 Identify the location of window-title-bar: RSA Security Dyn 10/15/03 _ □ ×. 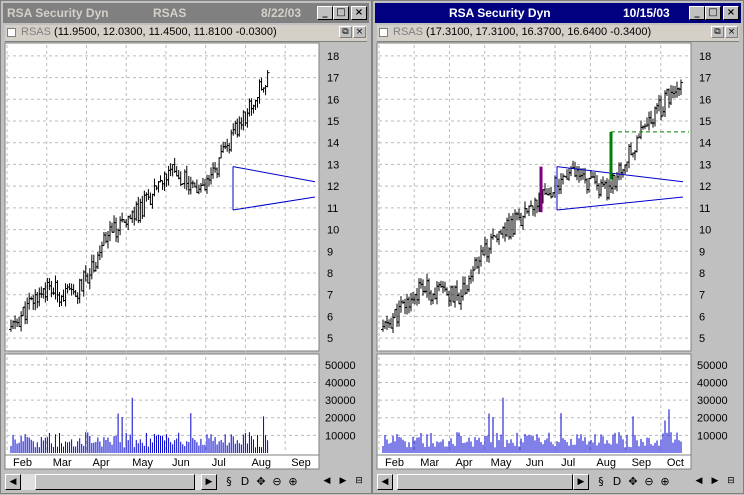
(558, 13).